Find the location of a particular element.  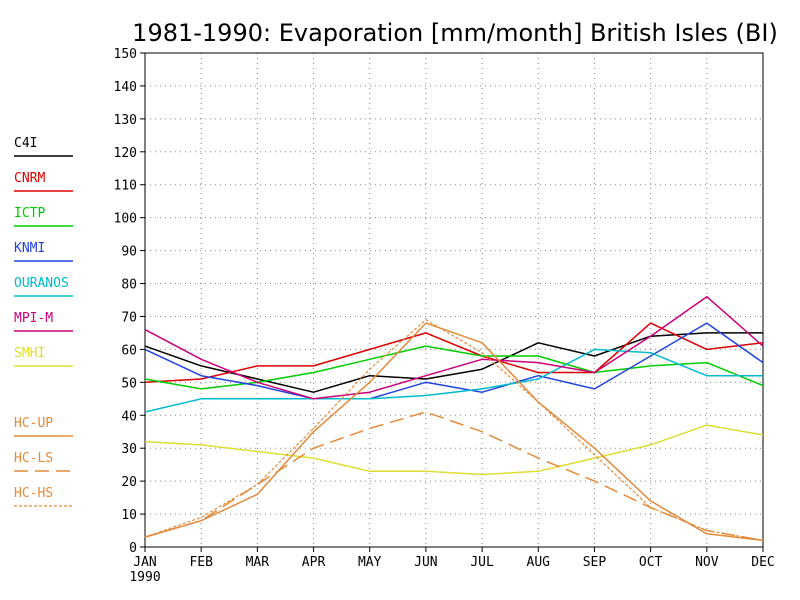

y-tick-label: 100 is located at coordinates (125, 219).